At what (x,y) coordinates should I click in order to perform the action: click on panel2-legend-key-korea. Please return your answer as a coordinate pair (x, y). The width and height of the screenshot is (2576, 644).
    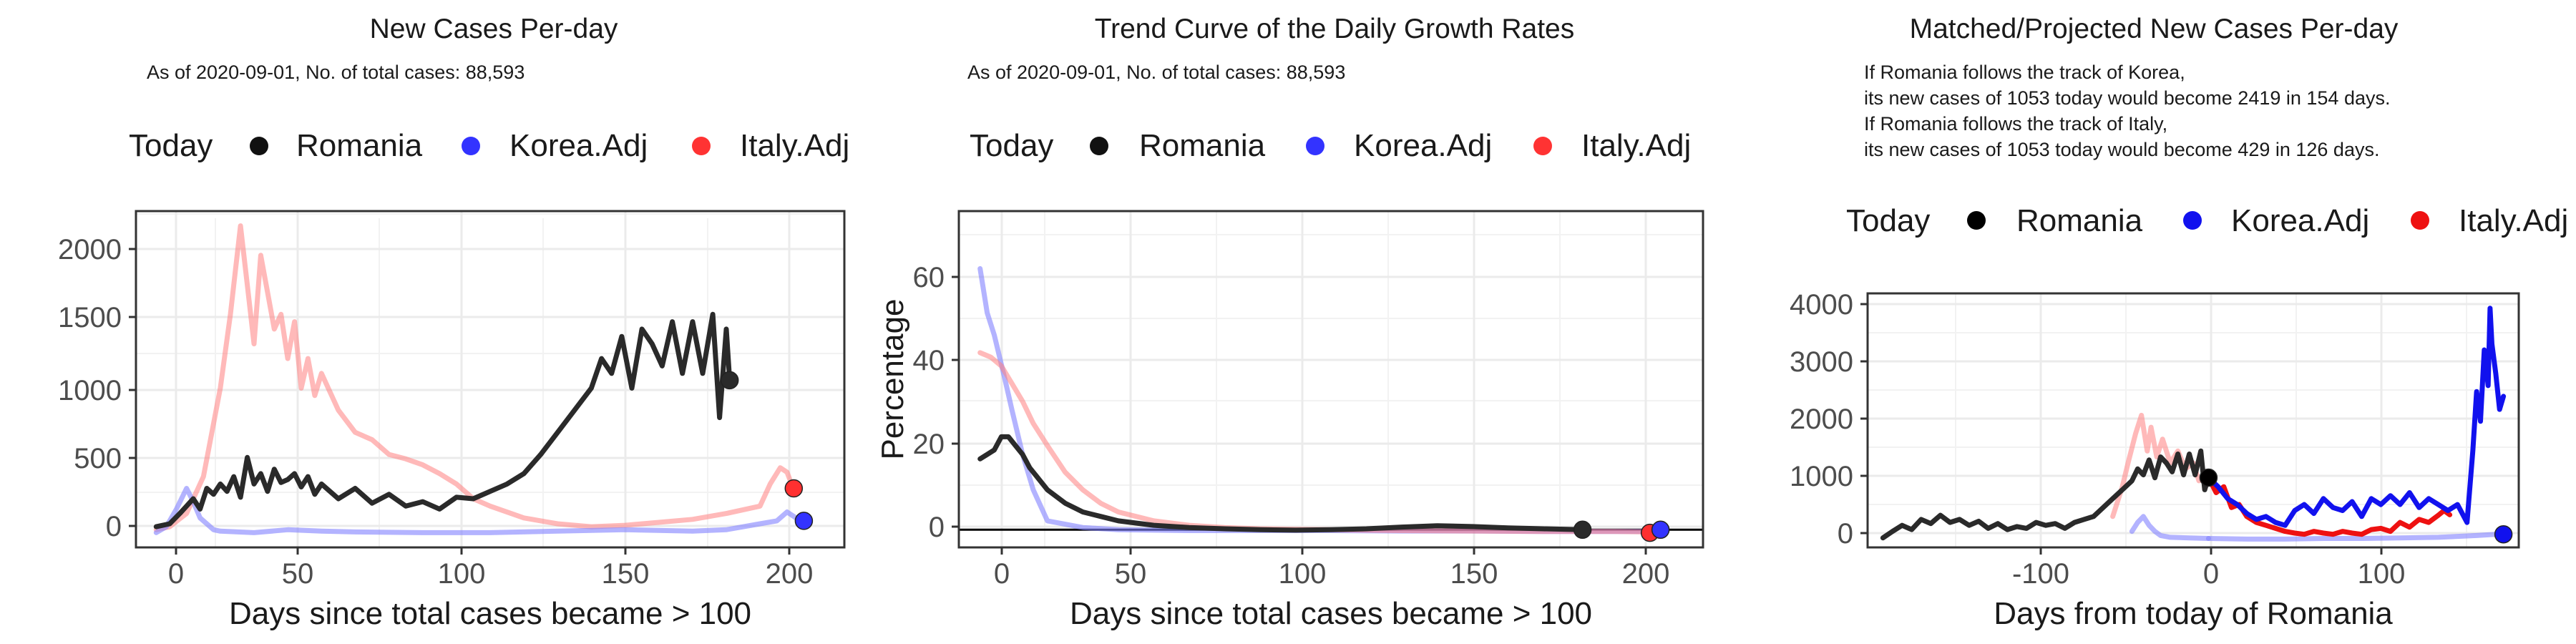
    Looking at the image, I should click on (1315, 146).